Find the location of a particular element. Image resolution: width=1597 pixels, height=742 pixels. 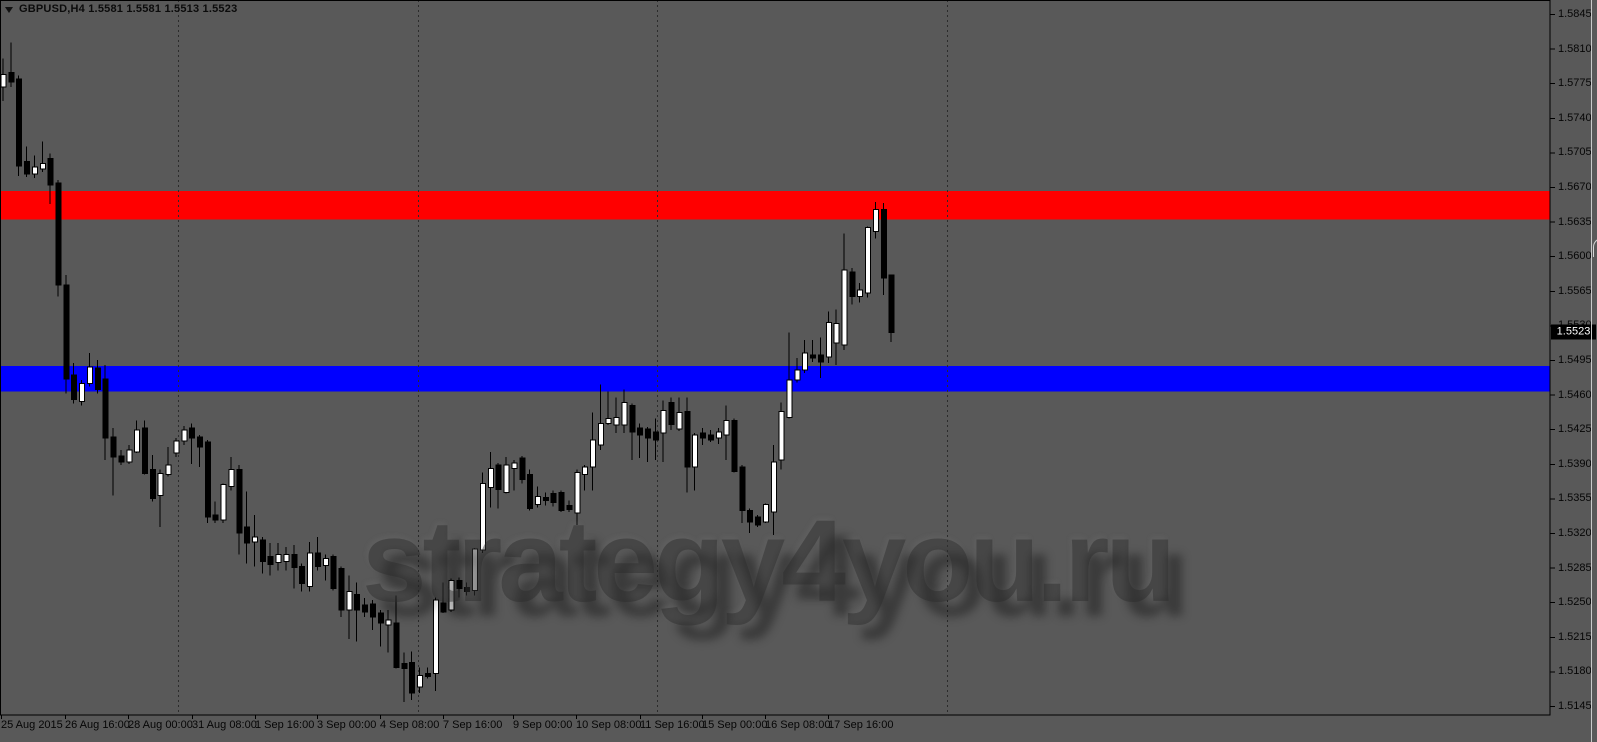

window-right-edge is located at coordinates (1594, 371).